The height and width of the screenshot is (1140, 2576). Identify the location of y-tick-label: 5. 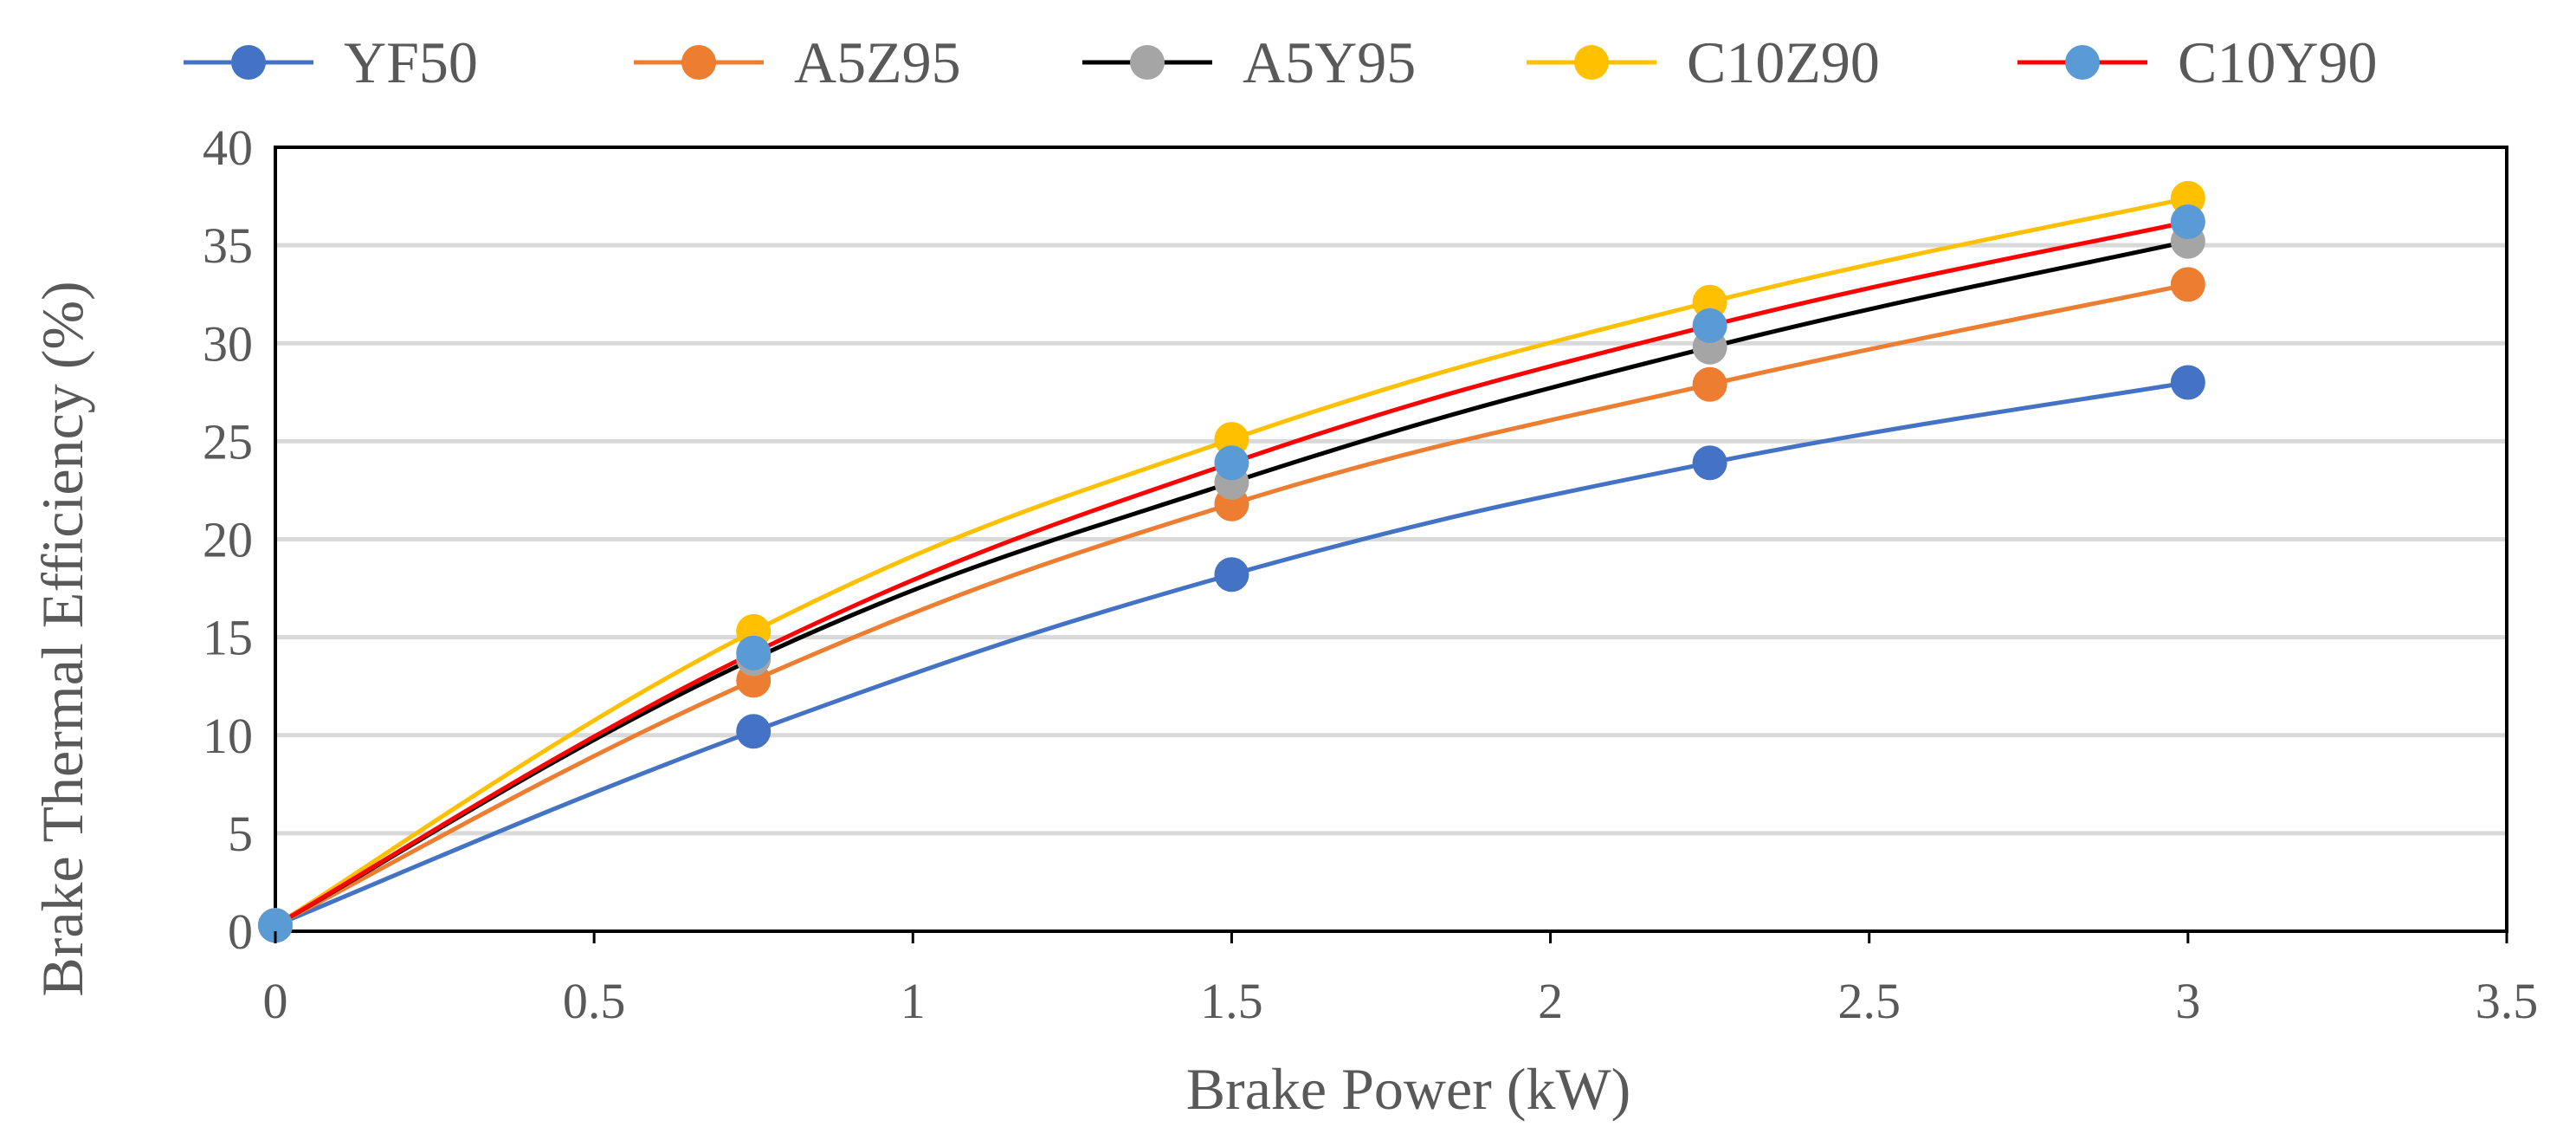
(240, 834).